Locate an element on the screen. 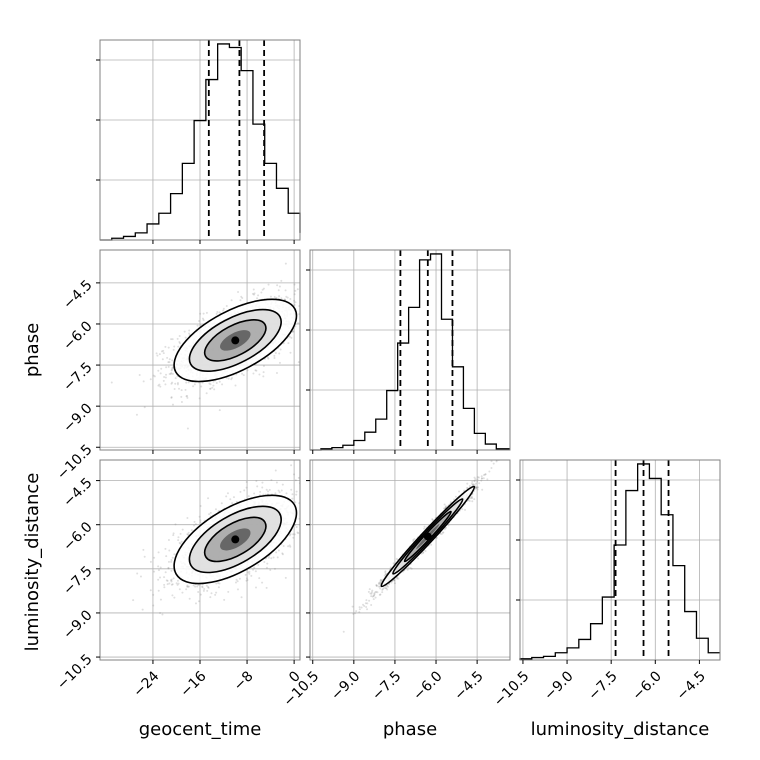 The image size is (760, 760). y-tick-label: −6.0 is located at coordinates (77, 536).